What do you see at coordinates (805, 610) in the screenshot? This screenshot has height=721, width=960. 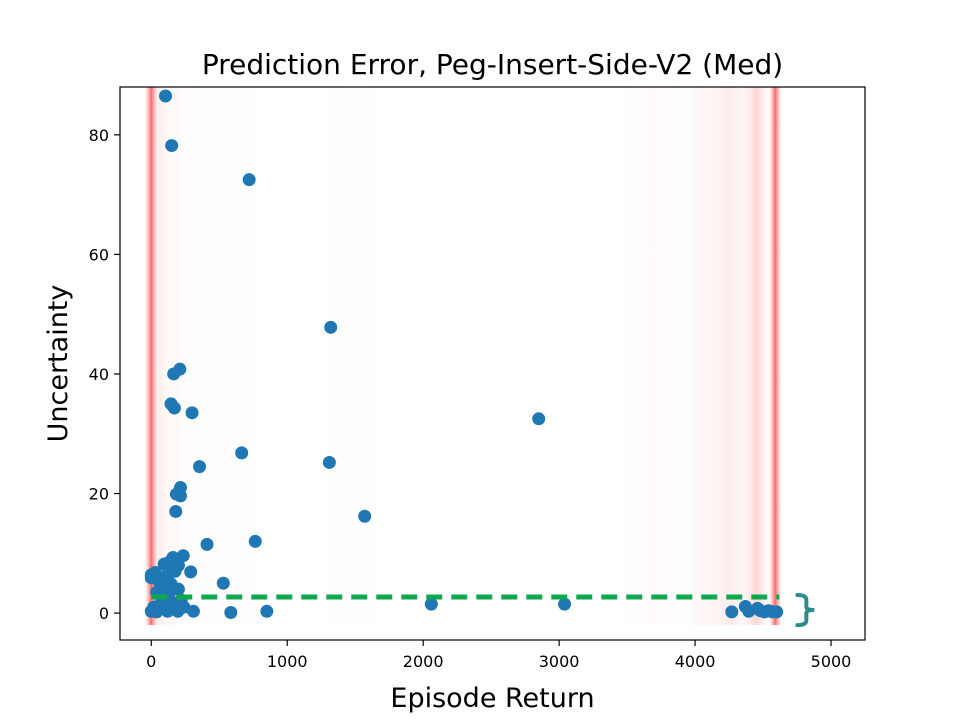 I see `brace-annotation` at bounding box center [805, 610].